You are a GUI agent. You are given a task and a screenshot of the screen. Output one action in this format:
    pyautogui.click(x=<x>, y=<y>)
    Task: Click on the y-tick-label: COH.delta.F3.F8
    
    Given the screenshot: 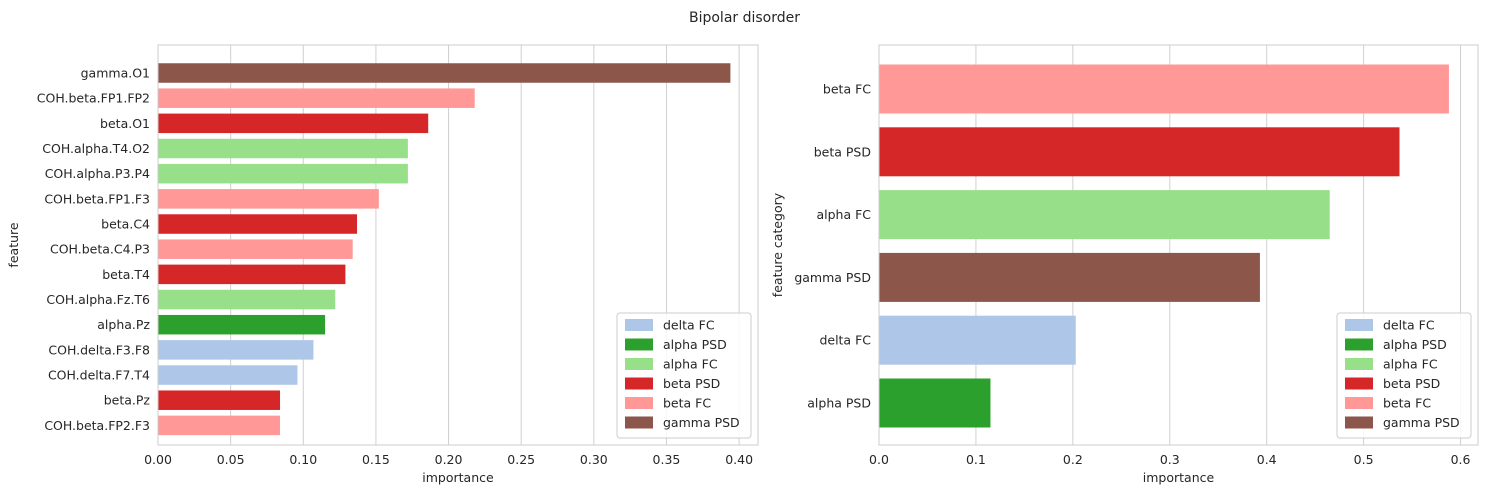 What is the action you would take?
    pyautogui.click(x=99, y=349)
    